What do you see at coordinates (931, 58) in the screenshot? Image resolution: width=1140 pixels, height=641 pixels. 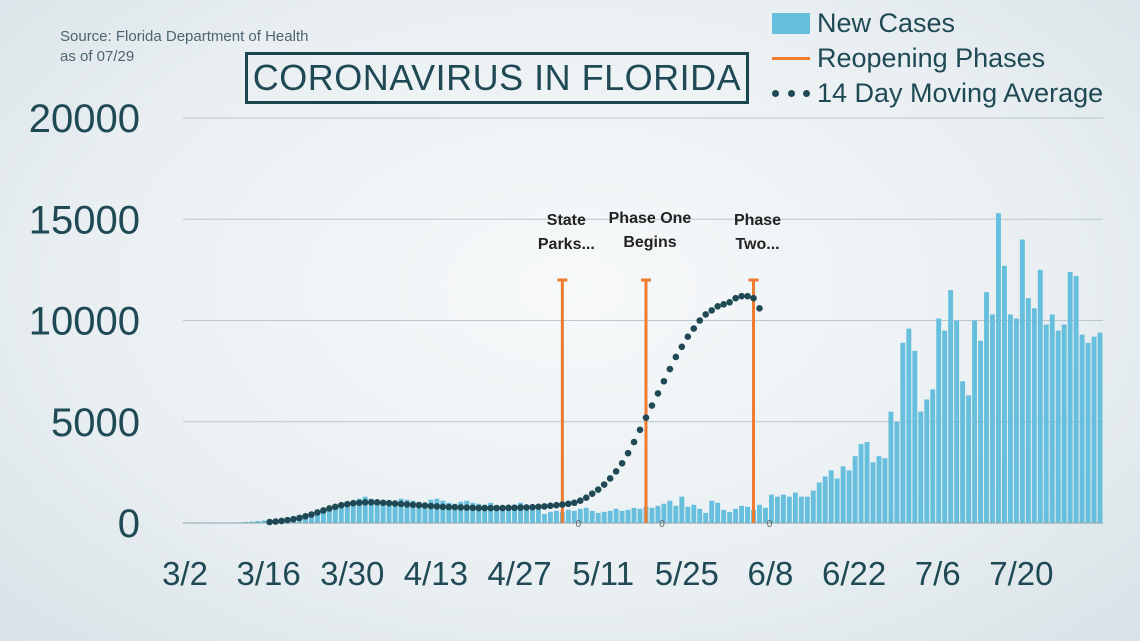 I see `legend-label-reopening-phases: Reopening Phases` at bounding box center [931, 58].